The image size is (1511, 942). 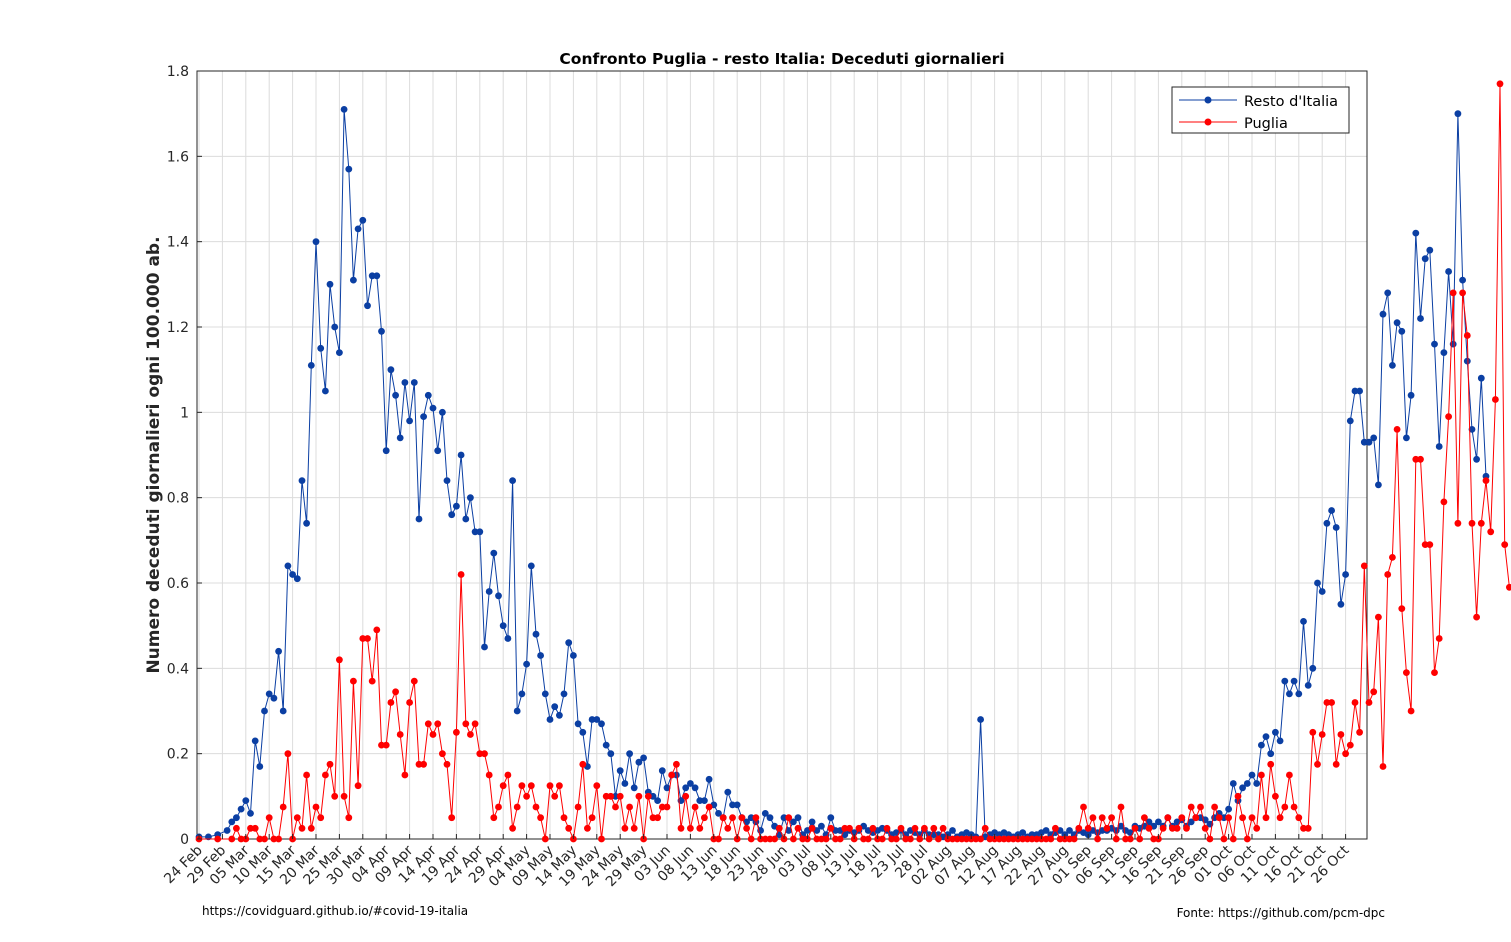 I want to click on y-tick-label: 1.2, so click(x=178, y=328).